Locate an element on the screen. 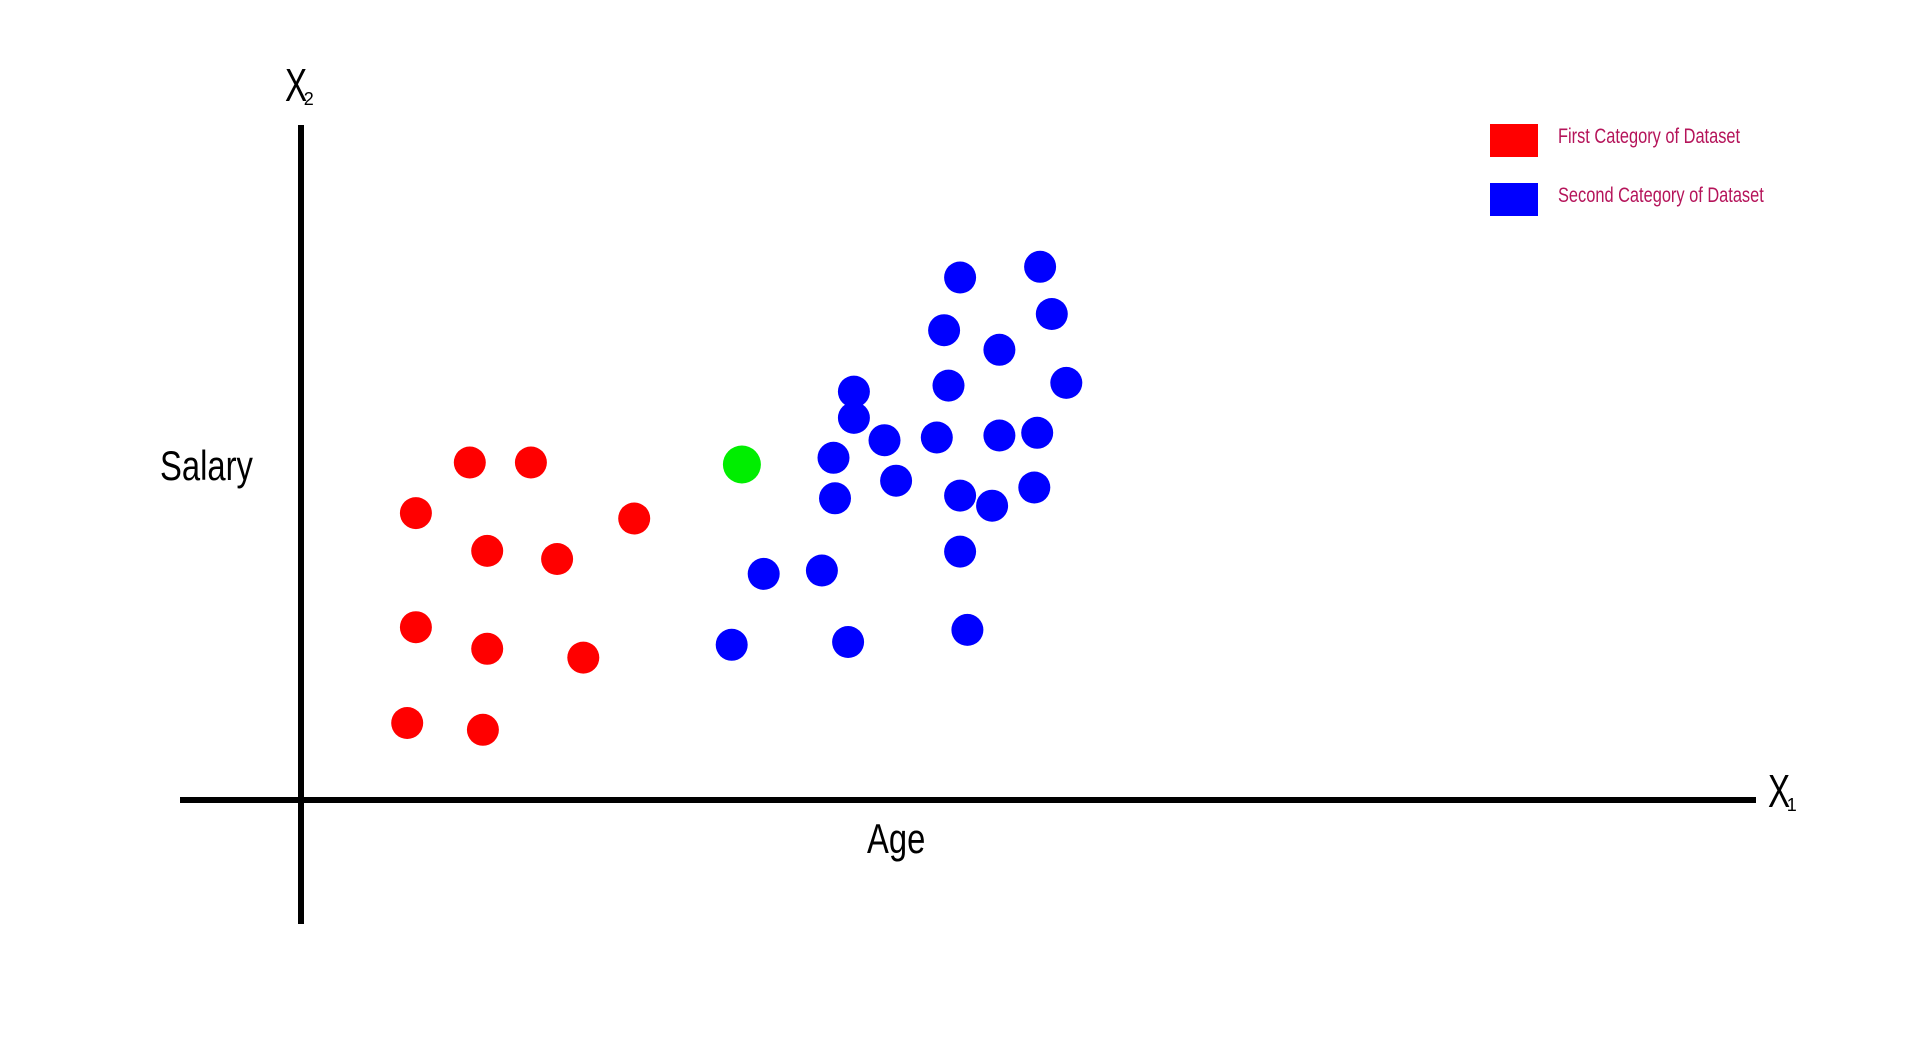 This screenshot has width=1920, height=1039. x-axis-name: X1 is located at coordinates (1788, 791).